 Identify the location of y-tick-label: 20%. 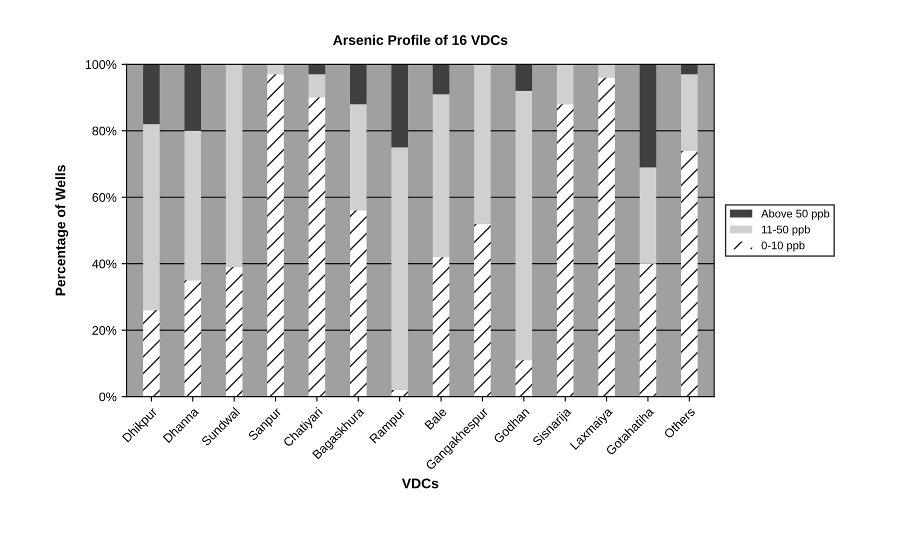
(104, 330).